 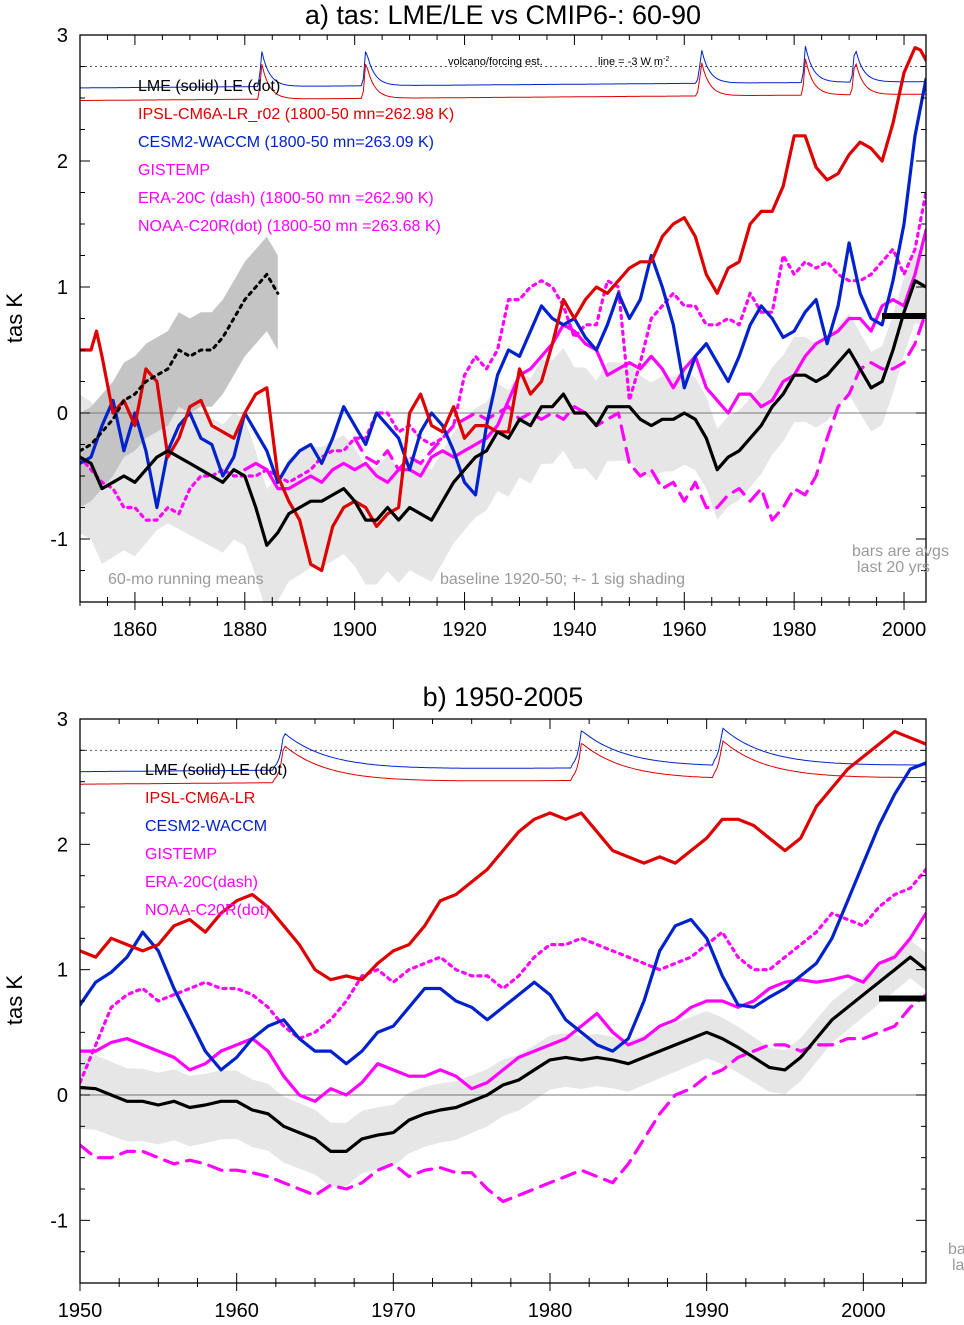 I want to click on series-line-lme-b, so click(x=503, y=1054).